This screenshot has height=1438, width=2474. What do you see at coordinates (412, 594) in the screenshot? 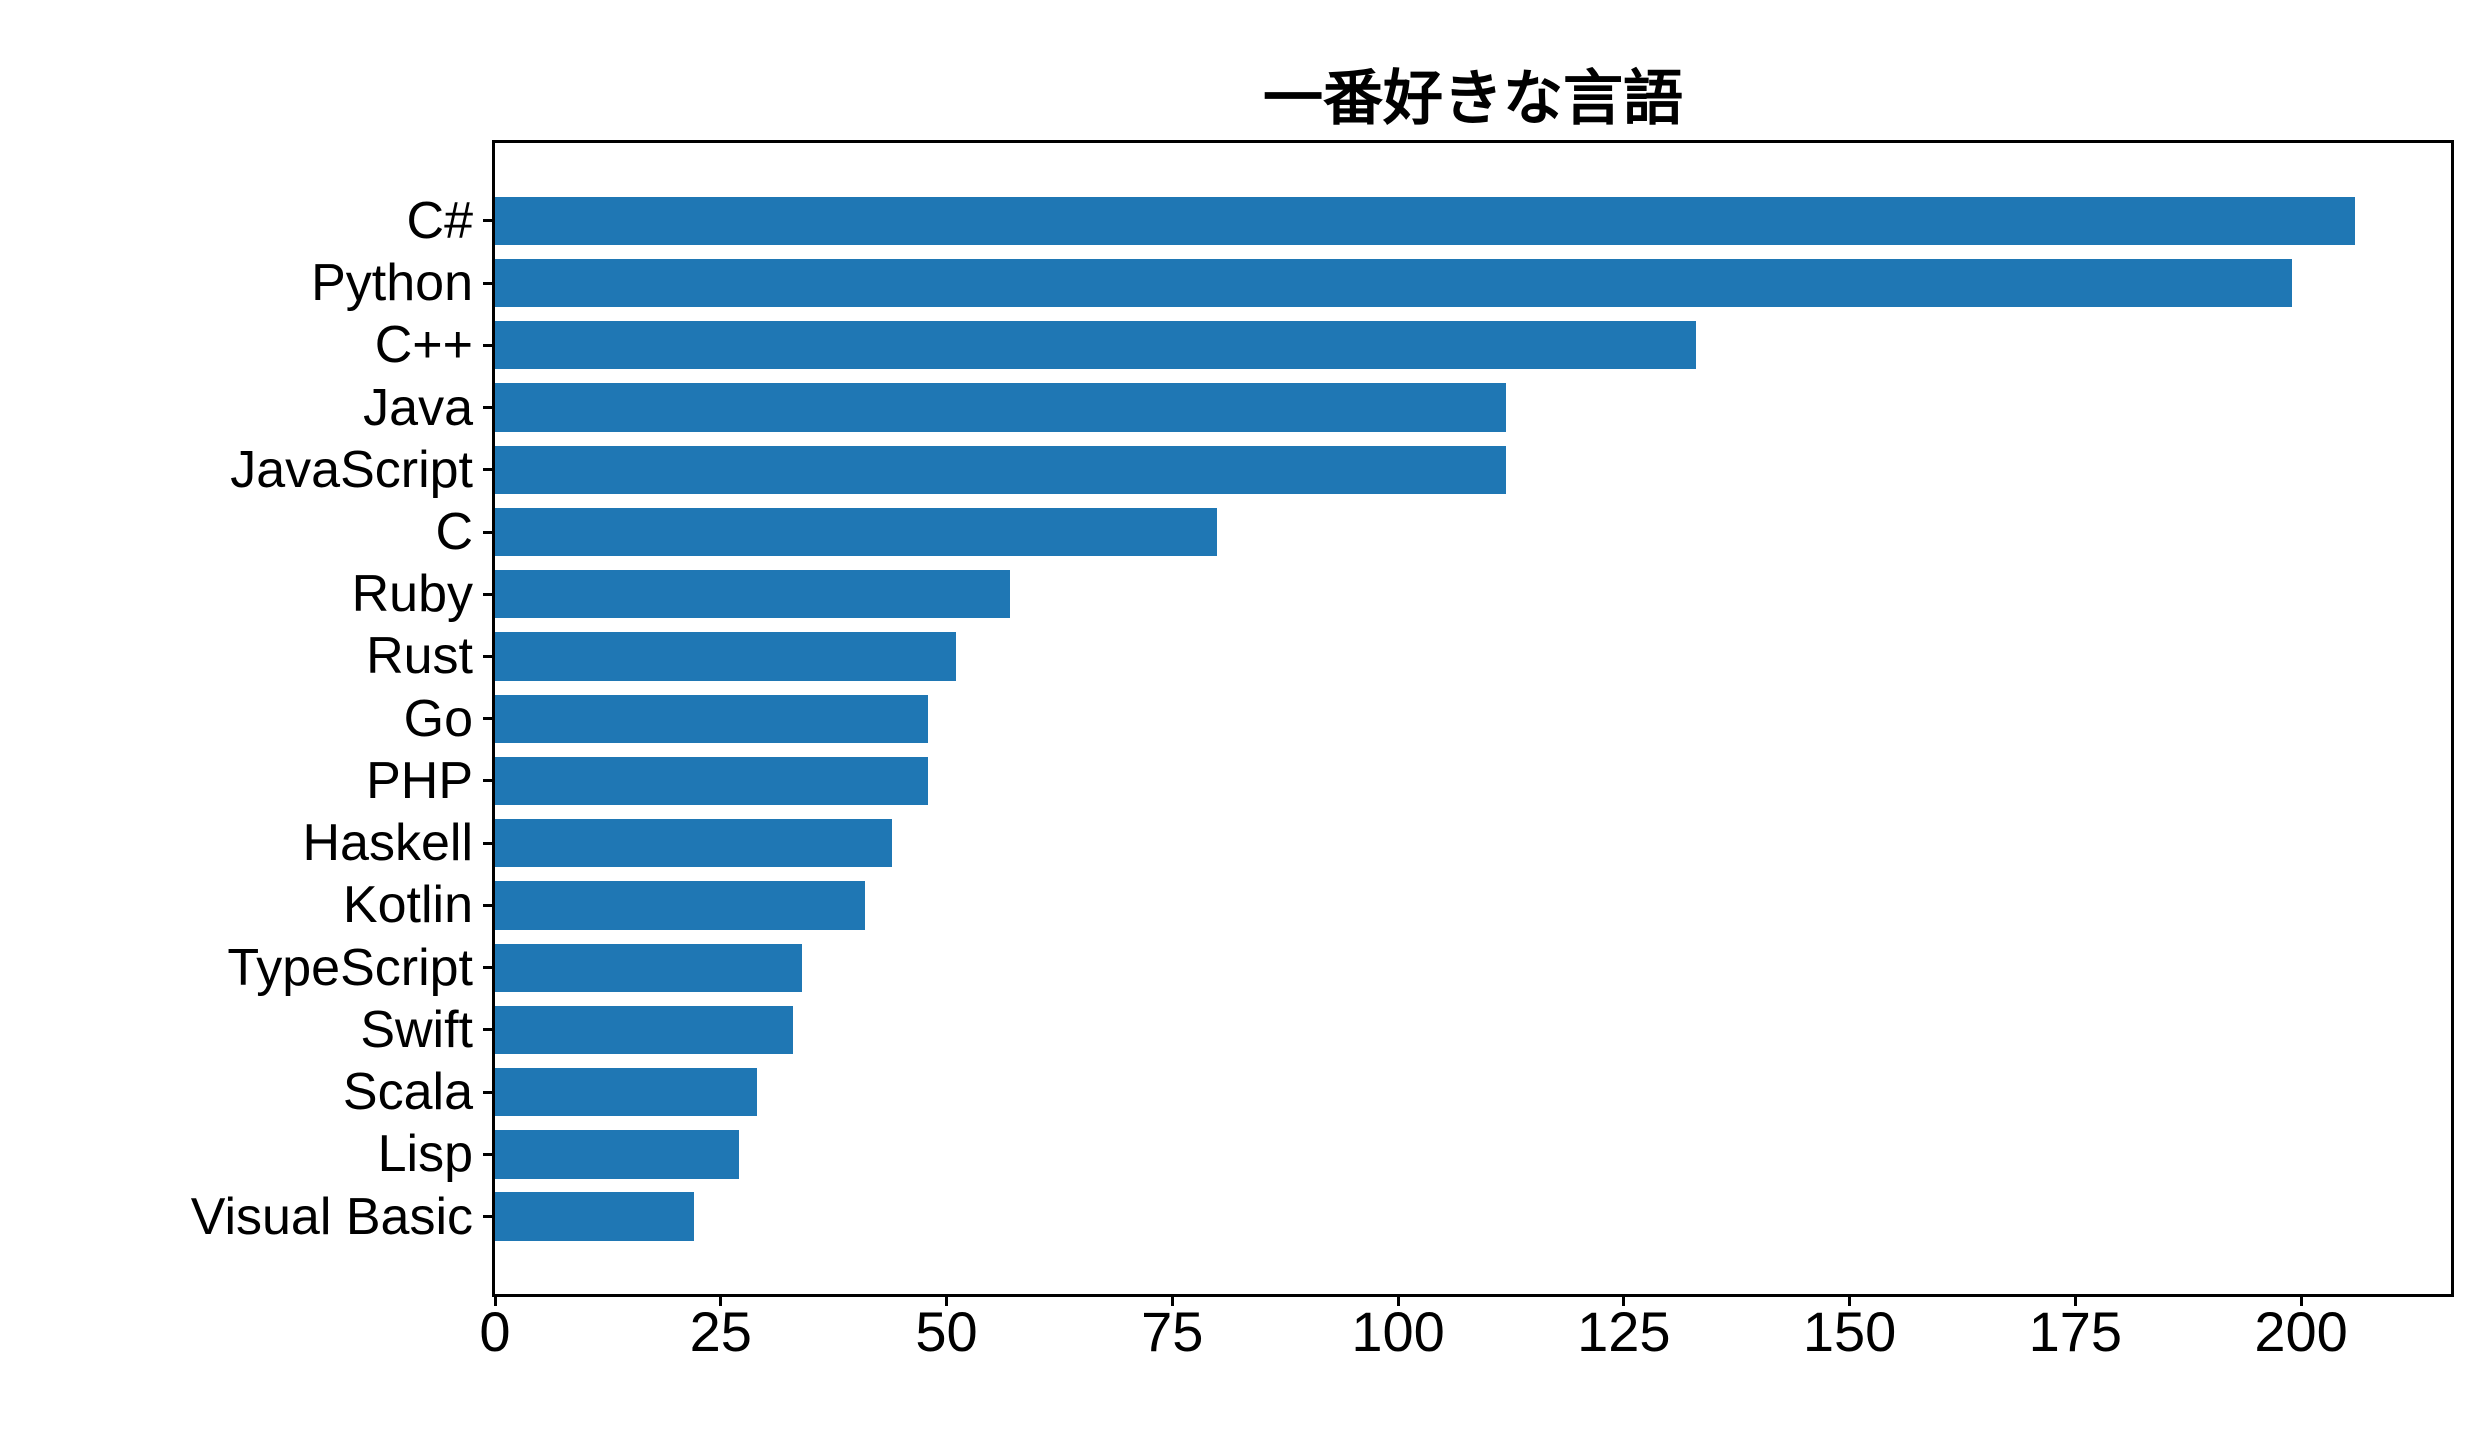
I see `category-label: Ruby` at bounding box center [412, 594].